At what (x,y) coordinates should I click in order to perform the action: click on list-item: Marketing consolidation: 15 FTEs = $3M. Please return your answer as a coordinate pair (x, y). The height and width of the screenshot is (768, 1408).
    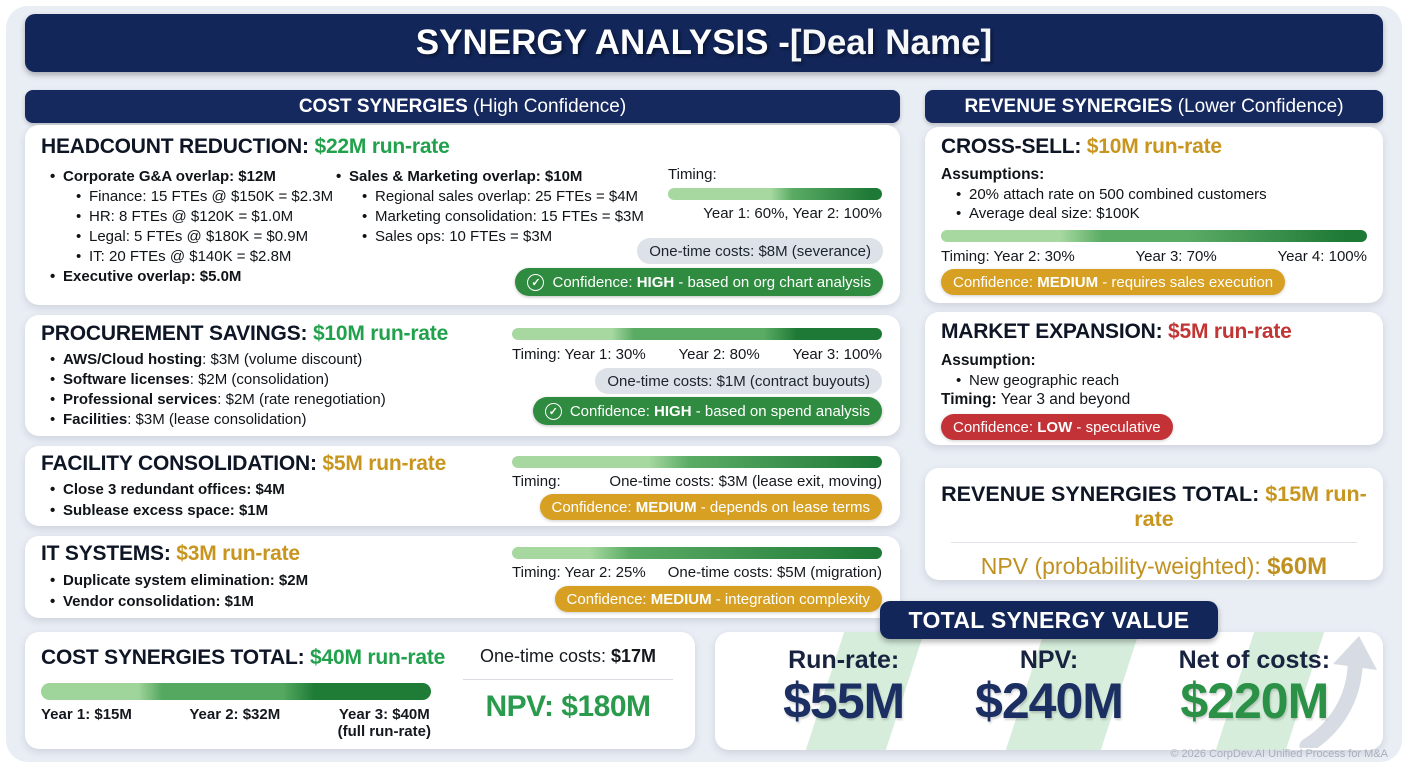
    Looking at the image, I should click on (502, 217).